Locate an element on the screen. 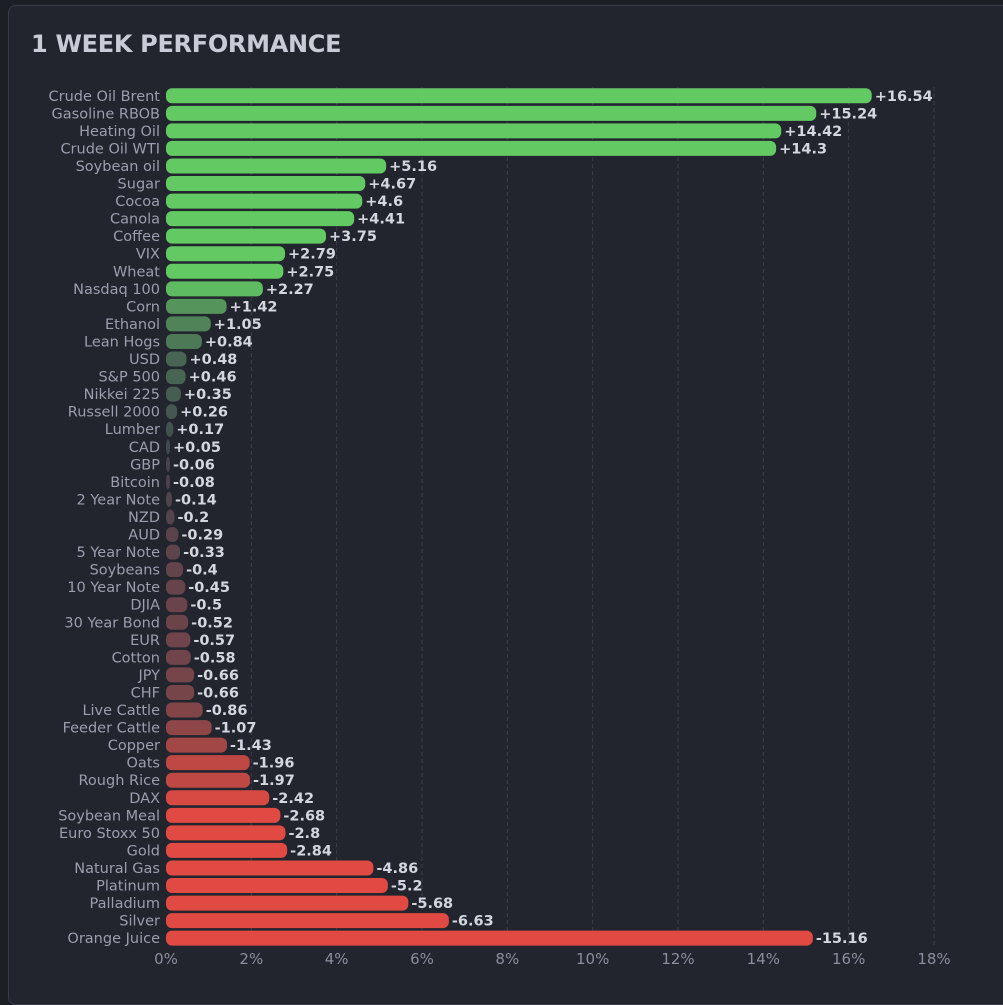 This screenshot has width=1003, height=1005. value-label: +2.75 is located at coordinates (310, 272).